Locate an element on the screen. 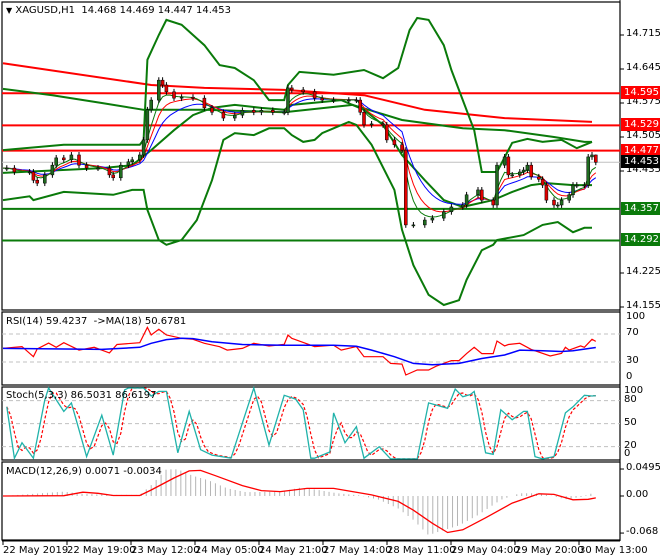 The image size is (660, 560). rsi-tick-label: 30 is located at coordinates (632, 360).